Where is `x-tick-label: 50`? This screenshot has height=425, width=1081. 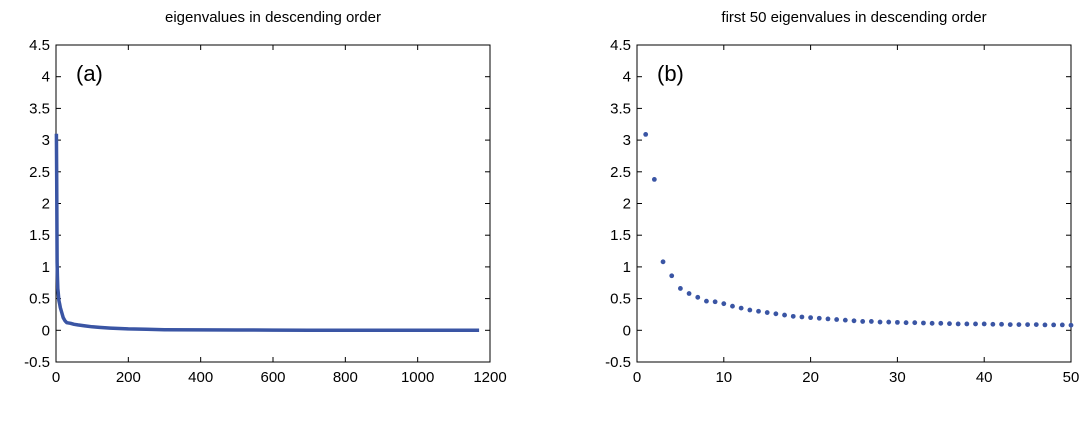 x-tick-label: 50 is located at coordinates (1071, 377).